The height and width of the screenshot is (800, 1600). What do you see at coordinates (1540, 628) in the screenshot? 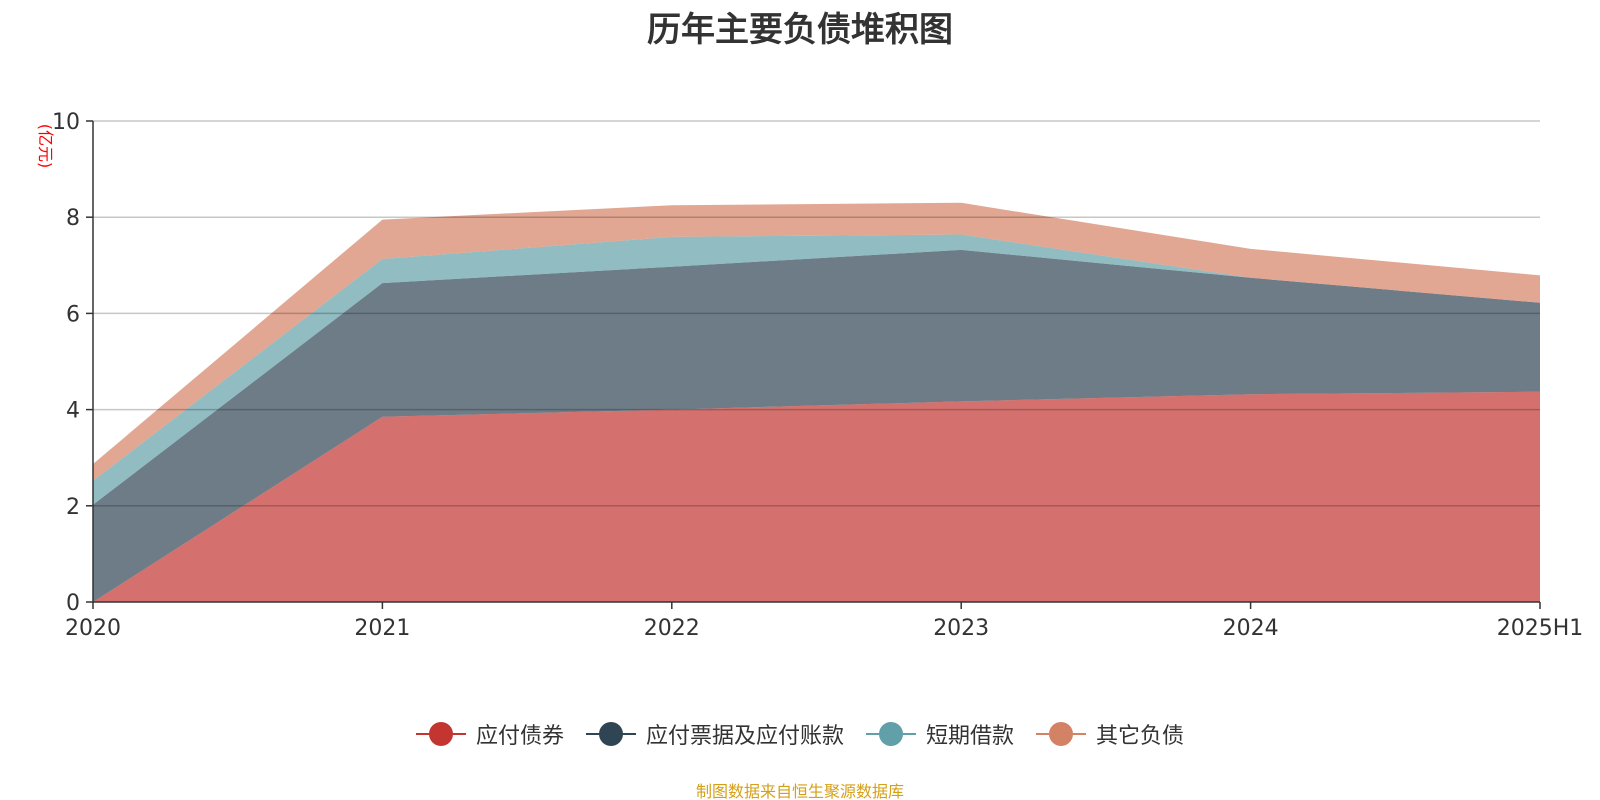
I see `x-tick-label-5: 2025H1` at bounding box center [1540, 628].